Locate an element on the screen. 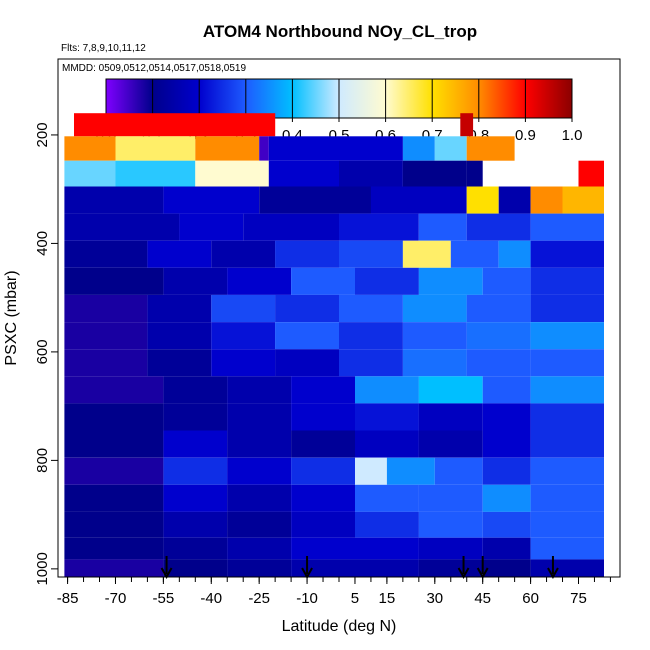 The image size is (650, 650). x-axis-label: Latitude (deg N) is located at coordinates (339, 626).